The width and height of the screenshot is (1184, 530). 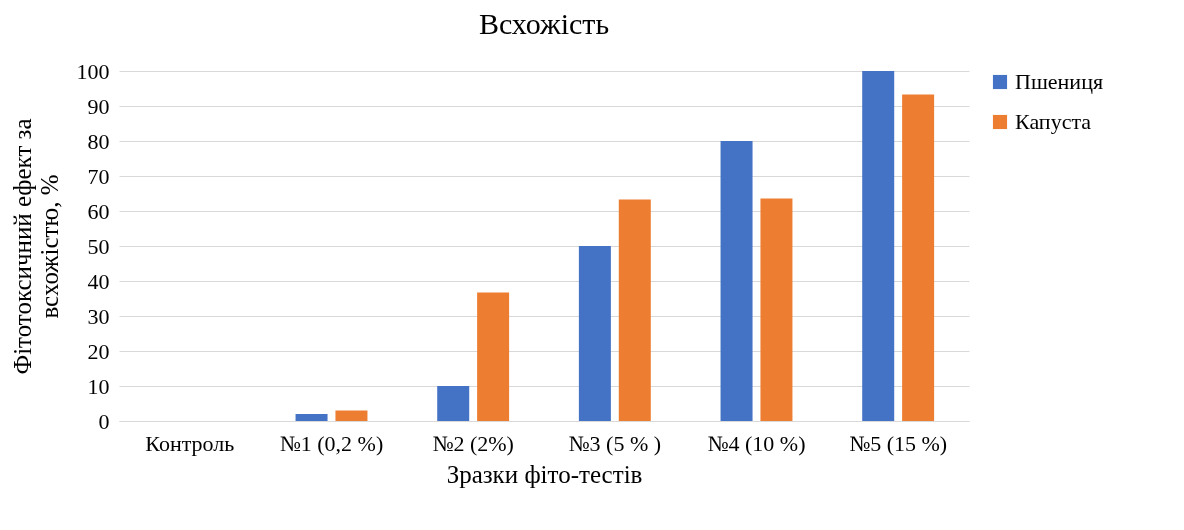 I want to click on x-tick-label: №4 (10 %), so click(x=756, y=443).